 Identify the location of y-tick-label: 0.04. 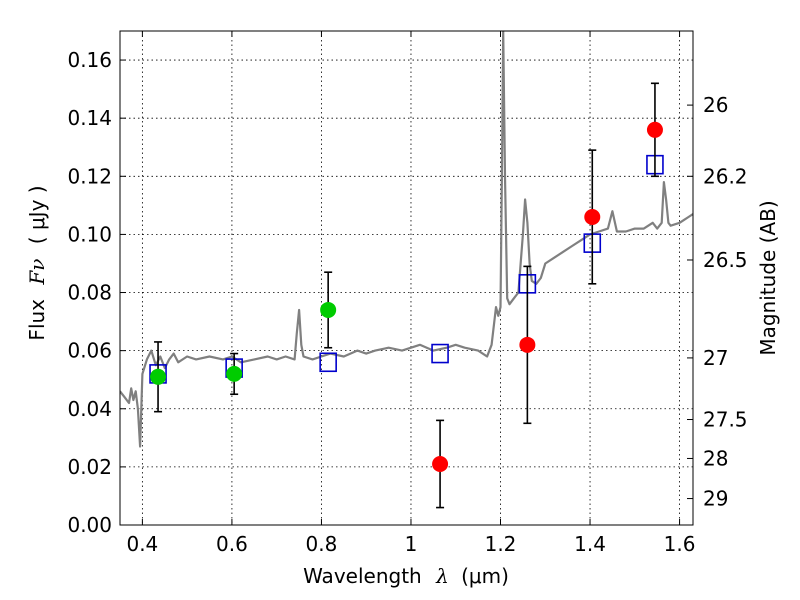
(89, 409).